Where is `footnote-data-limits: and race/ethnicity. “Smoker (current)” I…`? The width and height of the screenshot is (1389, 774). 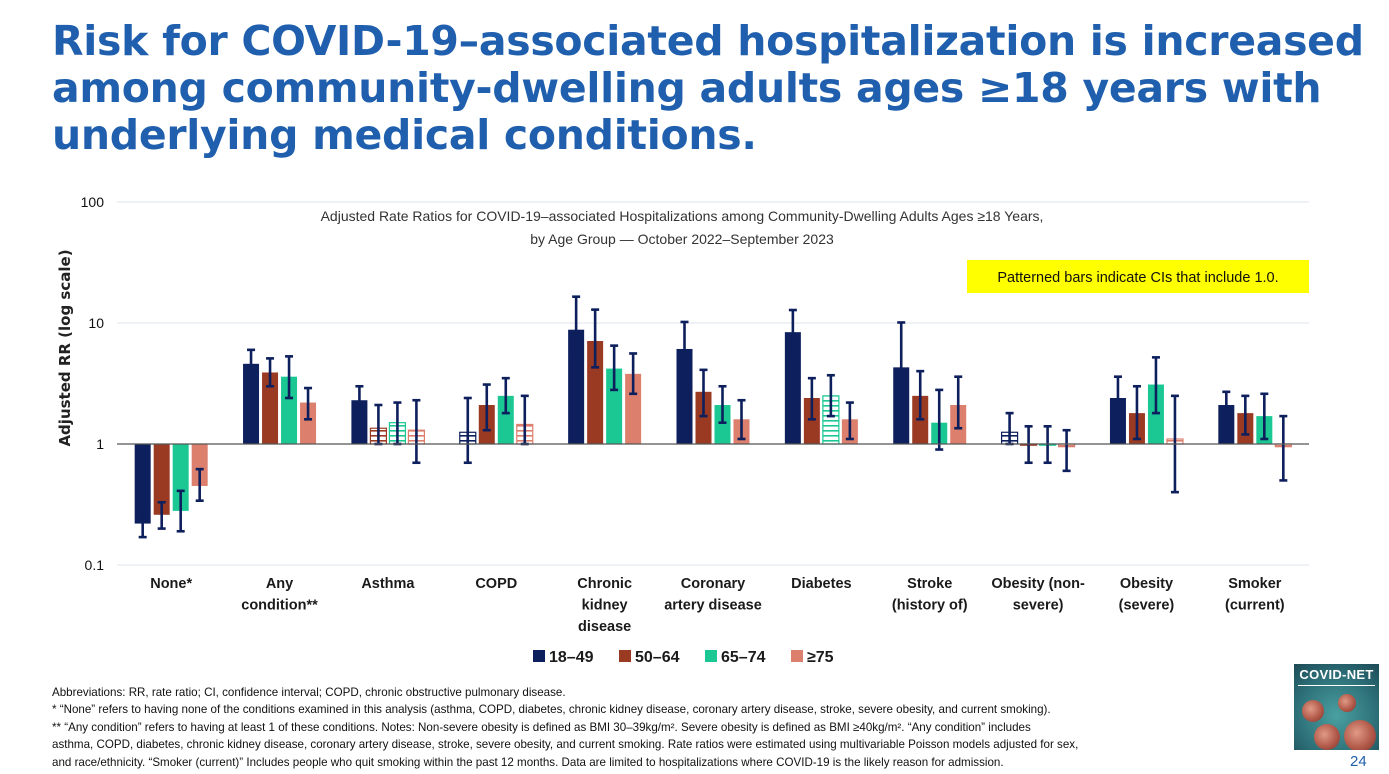 footnote-data-limits: and race/ethnicity. “Smoker (current)” I… is located at coordinates (528, 762).